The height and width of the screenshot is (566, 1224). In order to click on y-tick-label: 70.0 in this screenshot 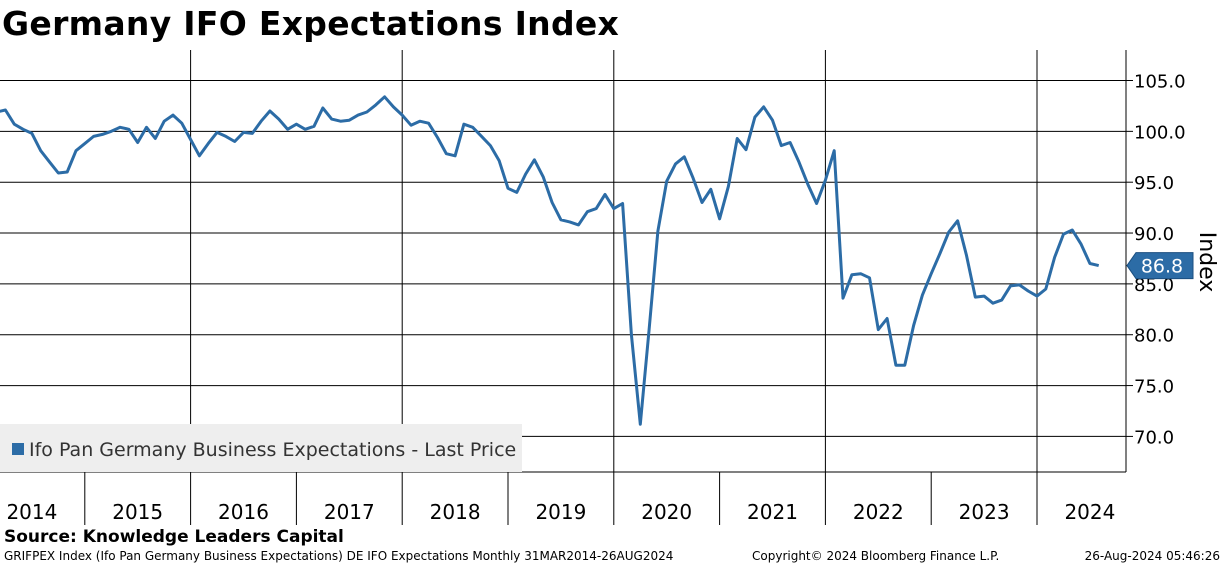, I will do `click(1154, 437)`.